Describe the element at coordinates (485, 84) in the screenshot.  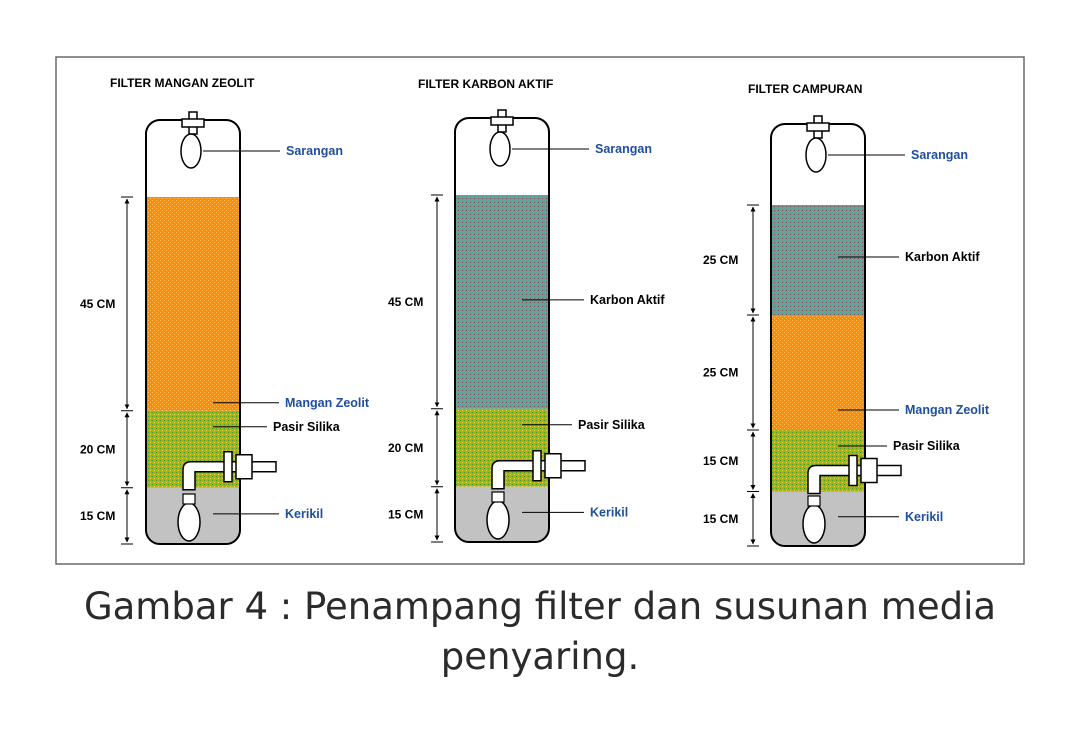
I see `filter-title: FILTER KARBON AKTIF` at that location.